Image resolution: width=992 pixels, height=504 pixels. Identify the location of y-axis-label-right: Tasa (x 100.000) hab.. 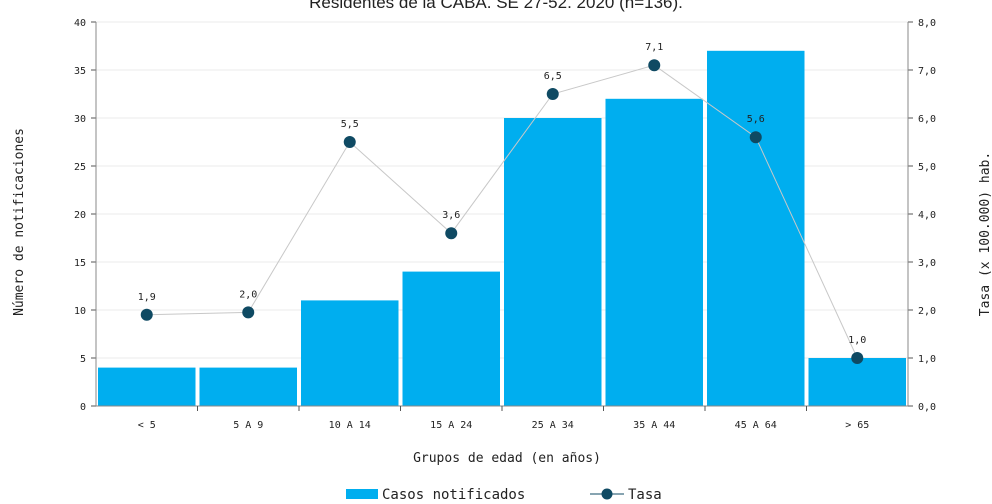
(985, 234).